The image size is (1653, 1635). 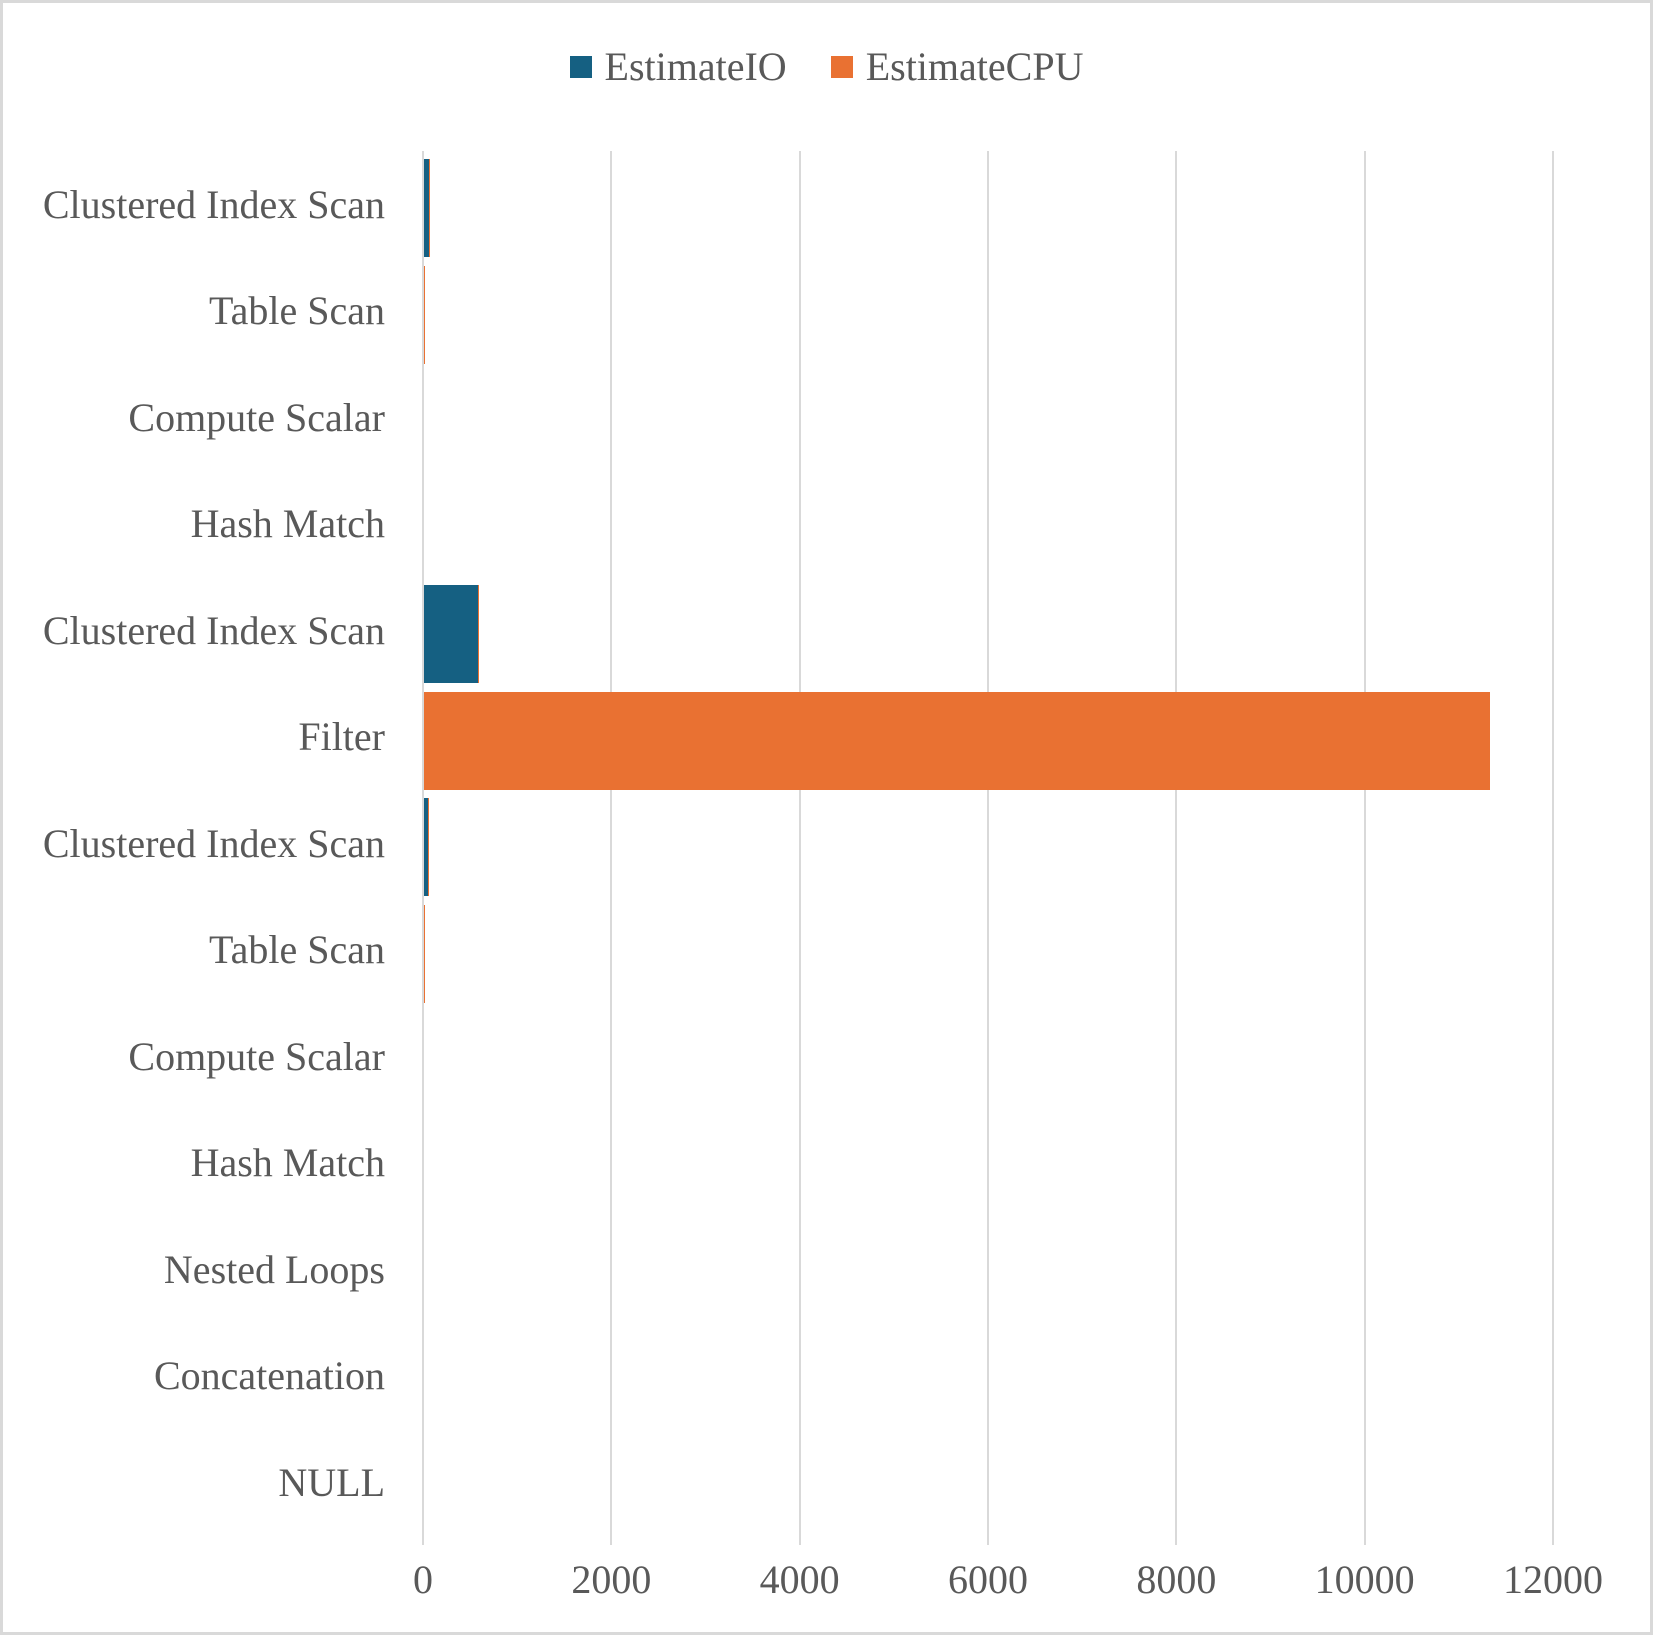 I want to click on category-label: NULL, so click(x=331, y=1482).